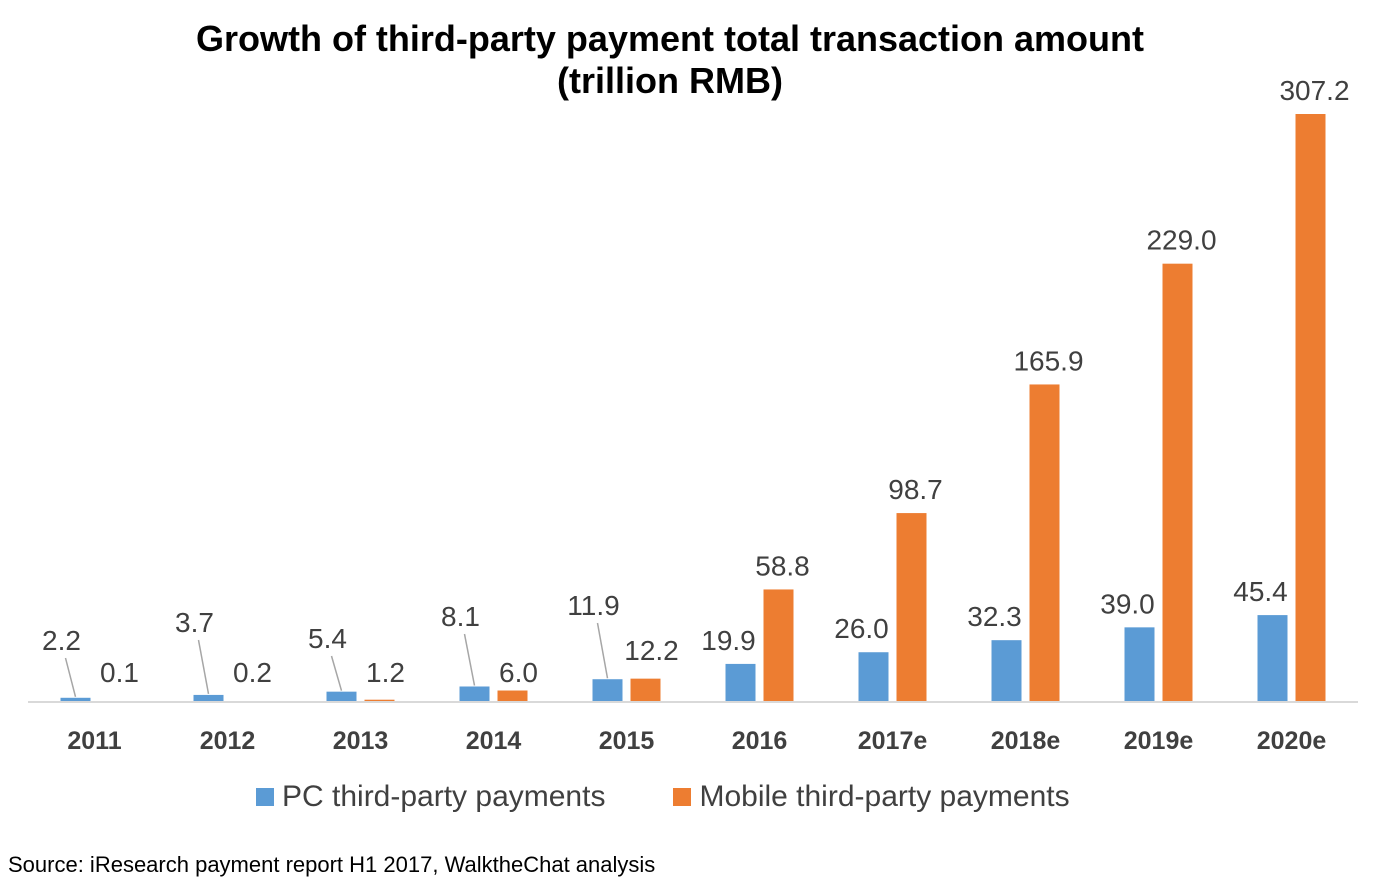  I want to click on legend-label-pc: PC third-party payments, so click(444, 796).